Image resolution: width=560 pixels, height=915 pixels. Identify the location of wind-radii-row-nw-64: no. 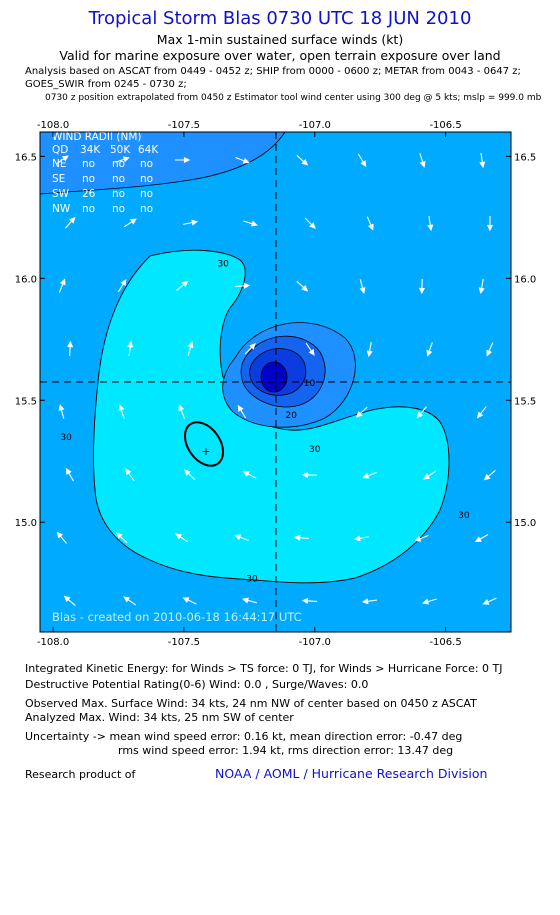
(146, 209).